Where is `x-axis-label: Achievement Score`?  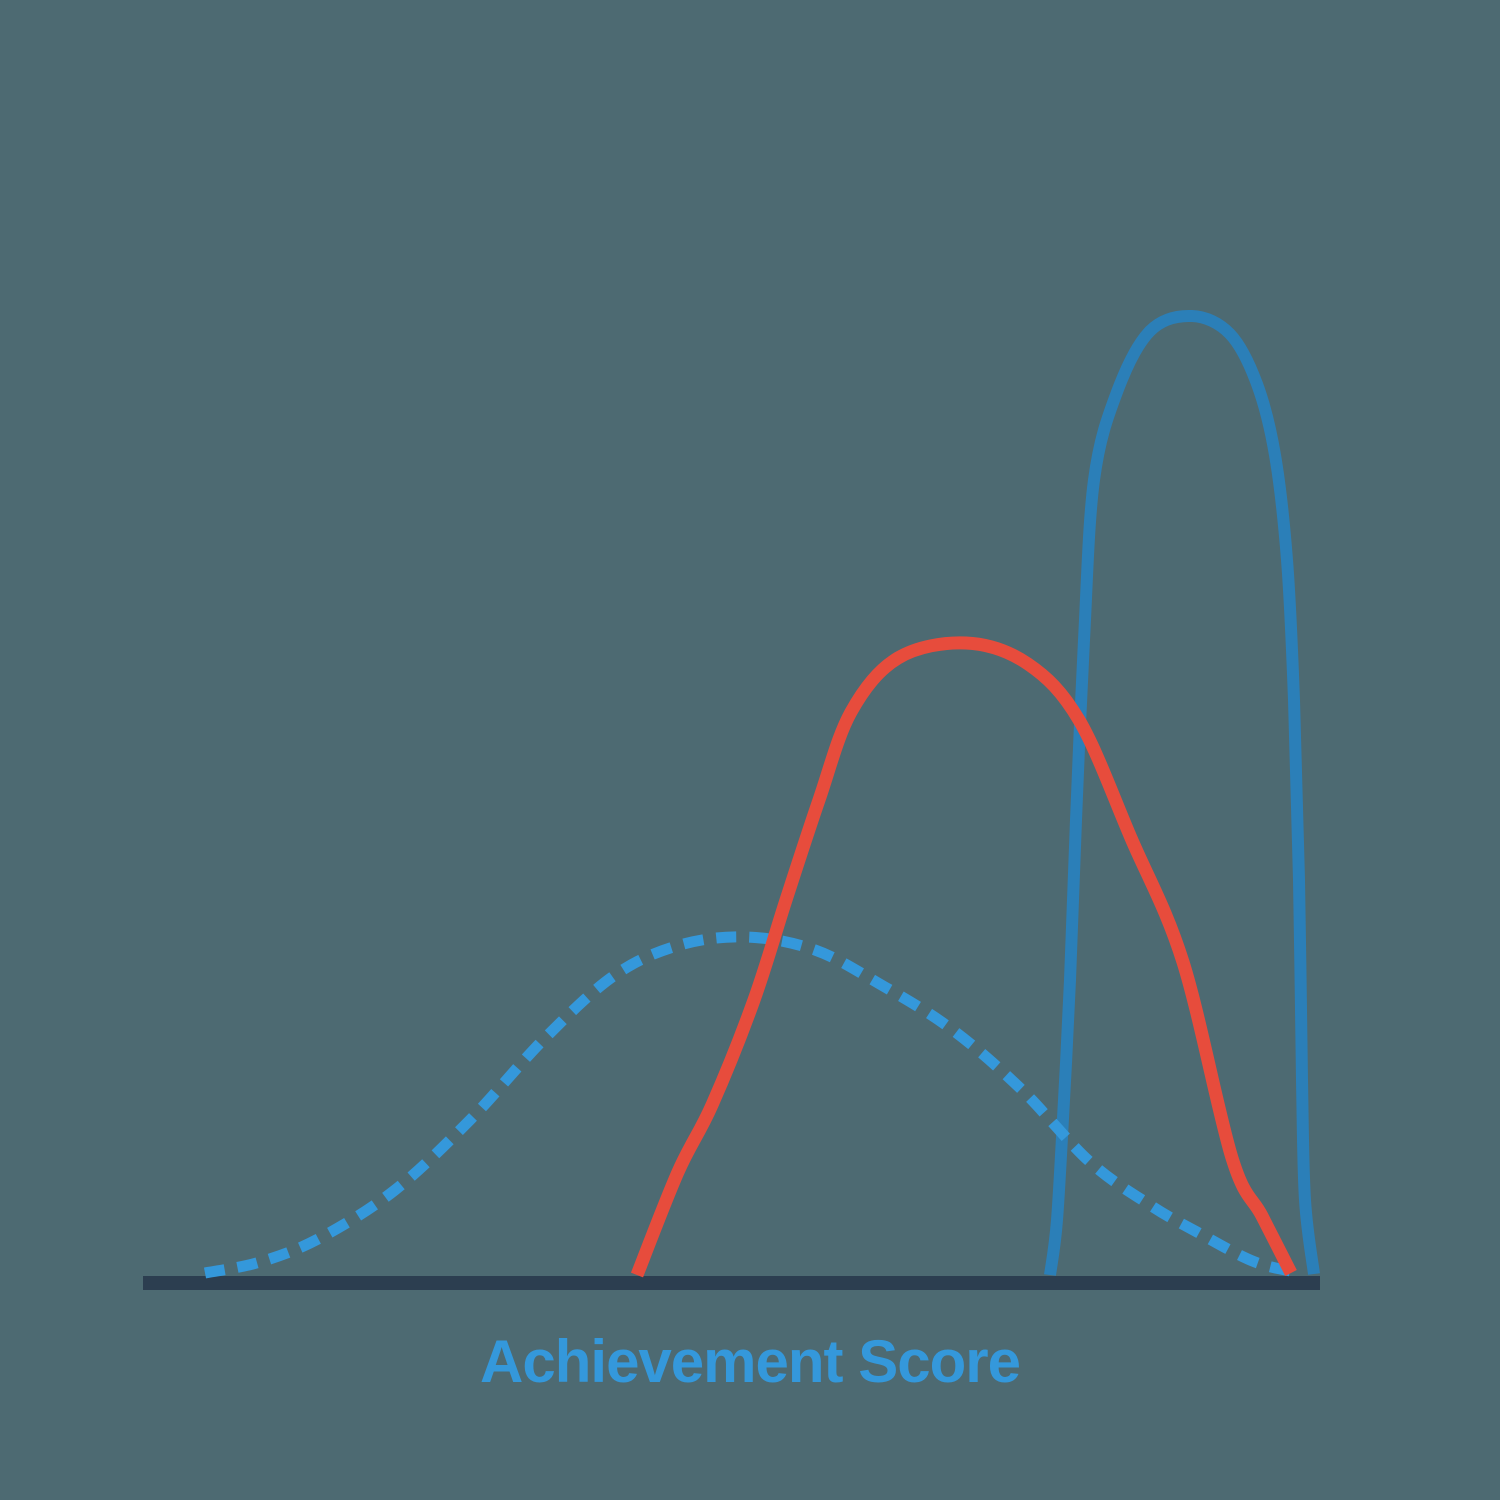 x-axis-label: Achievement Score is located at coordinates (750, 1361).